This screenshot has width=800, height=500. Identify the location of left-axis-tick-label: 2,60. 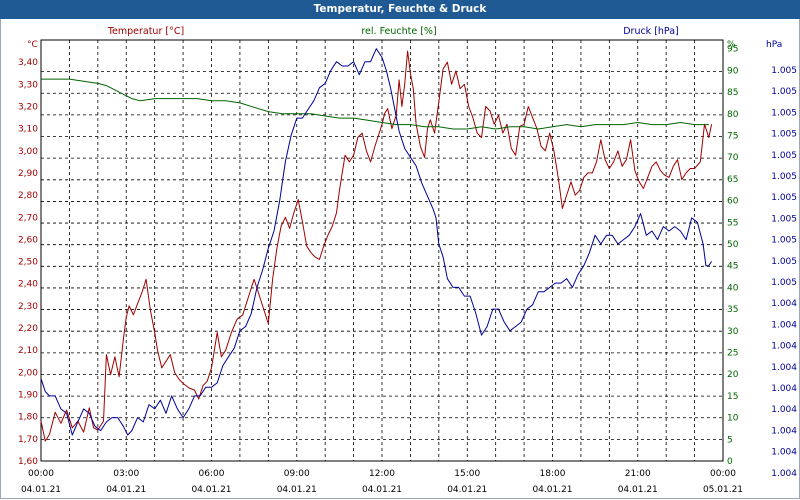
(28, 240).